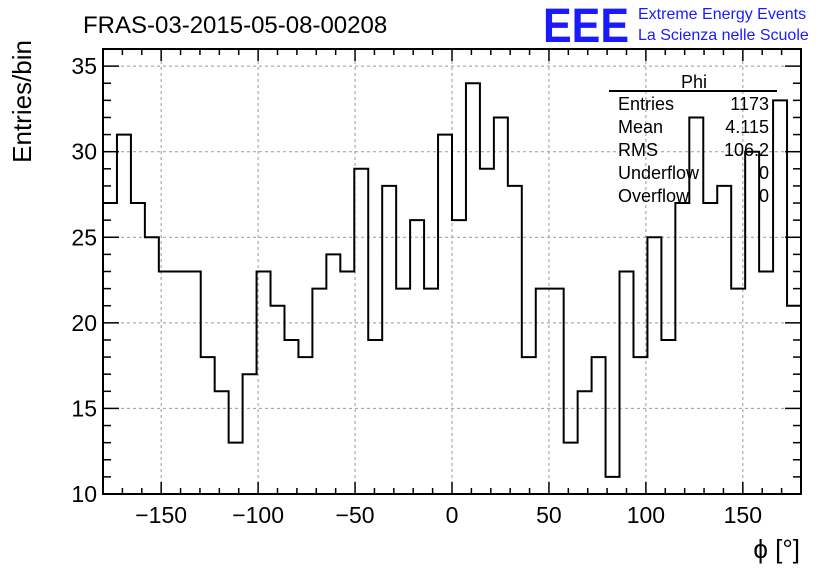  What do you see at coordinates (646, 515) in the screenshot?
I see `x-tick-label: 100` at bounding box center [646, 515].